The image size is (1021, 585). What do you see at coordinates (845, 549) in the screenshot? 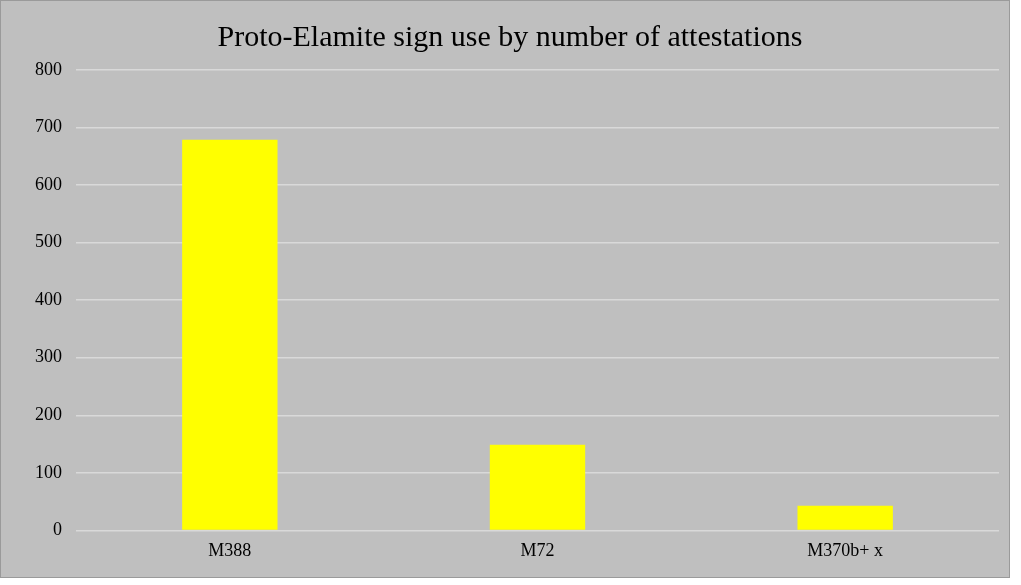
I see `x-tick-label: M370b+ x` at bounding box center [845, 549].